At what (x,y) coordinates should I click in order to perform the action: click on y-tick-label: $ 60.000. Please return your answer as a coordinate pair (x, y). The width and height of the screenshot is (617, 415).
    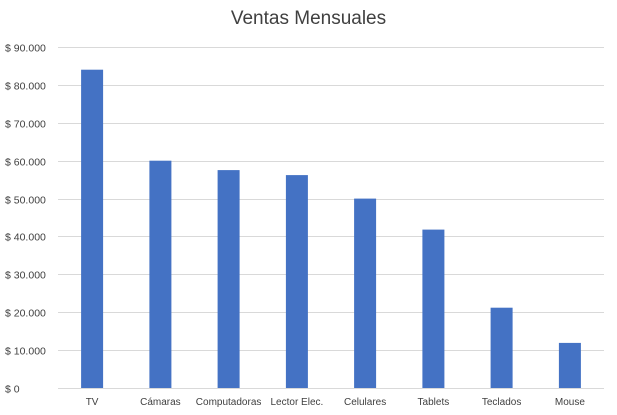
    Looking at the image, I should click on (25, 163).